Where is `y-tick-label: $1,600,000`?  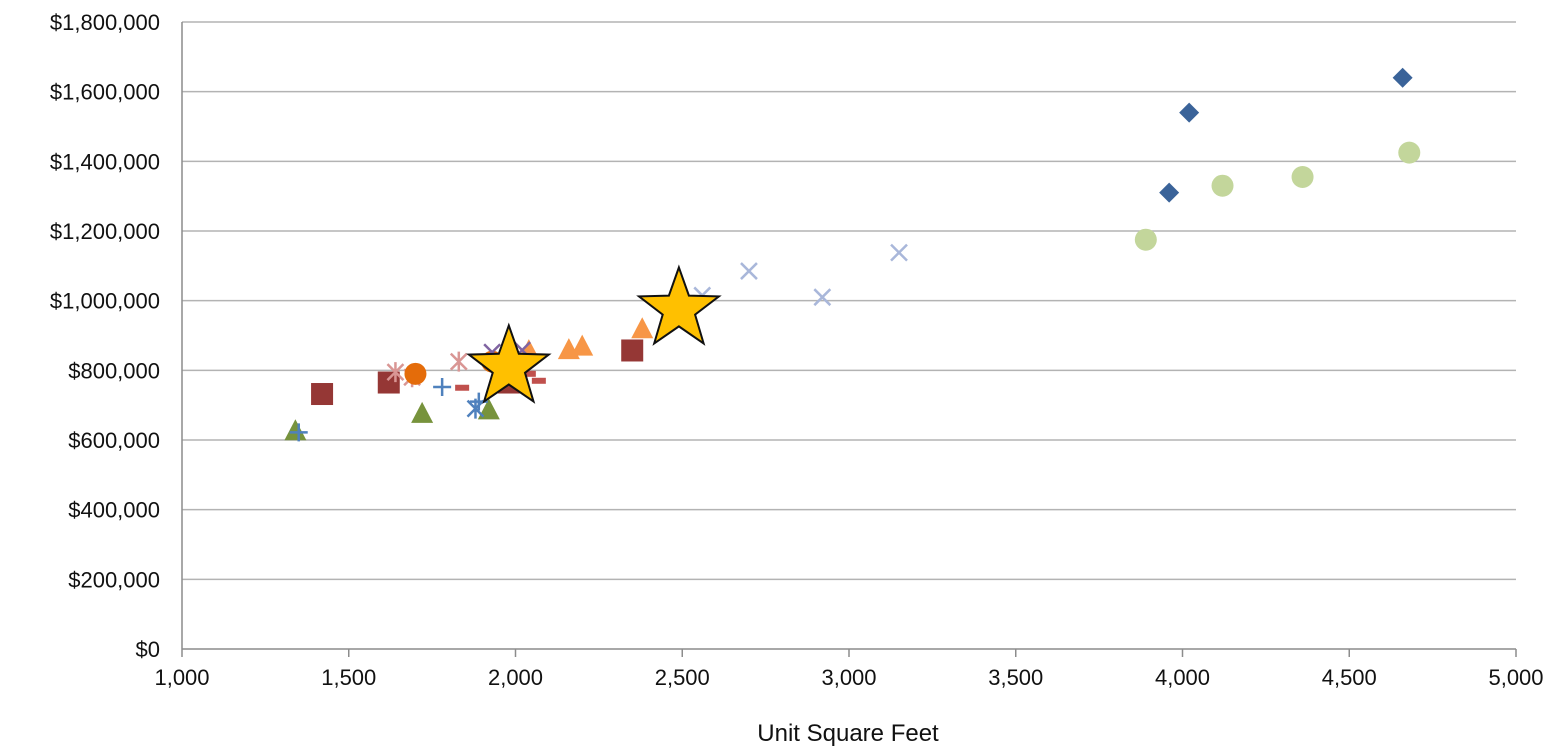 y-tick-label: $1,600,000 is located at coordinates (105, 92).